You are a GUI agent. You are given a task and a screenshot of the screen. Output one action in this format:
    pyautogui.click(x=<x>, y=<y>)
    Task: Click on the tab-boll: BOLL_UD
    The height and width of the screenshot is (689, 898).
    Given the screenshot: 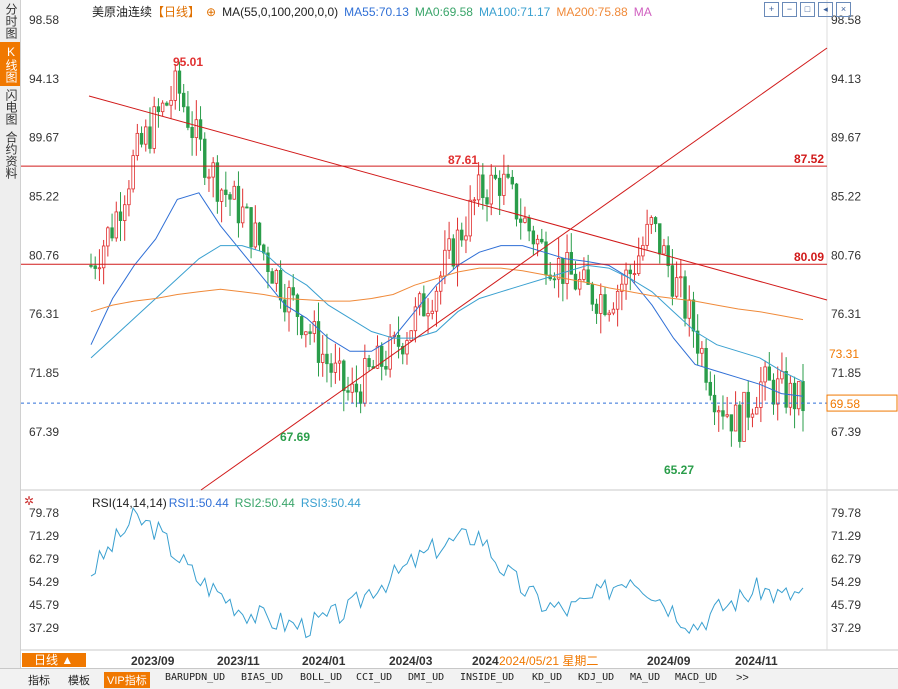 What is the action you would take?
    pyautogui.click(x=321, y=677)
    